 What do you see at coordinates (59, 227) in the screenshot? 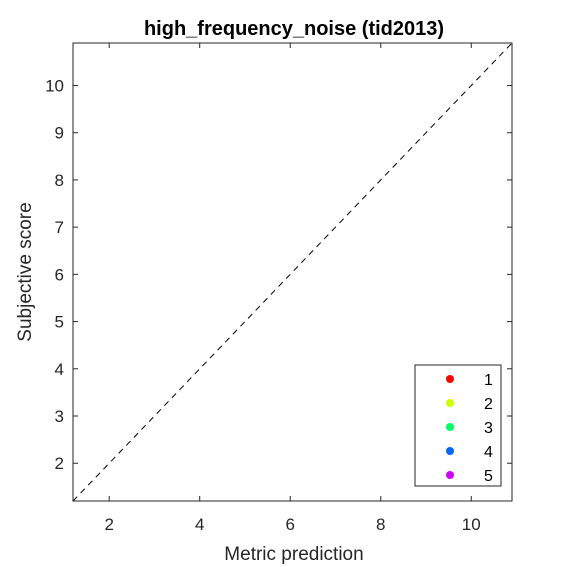
I see `y-tick-label: 7` at bounding box center [59, 227].